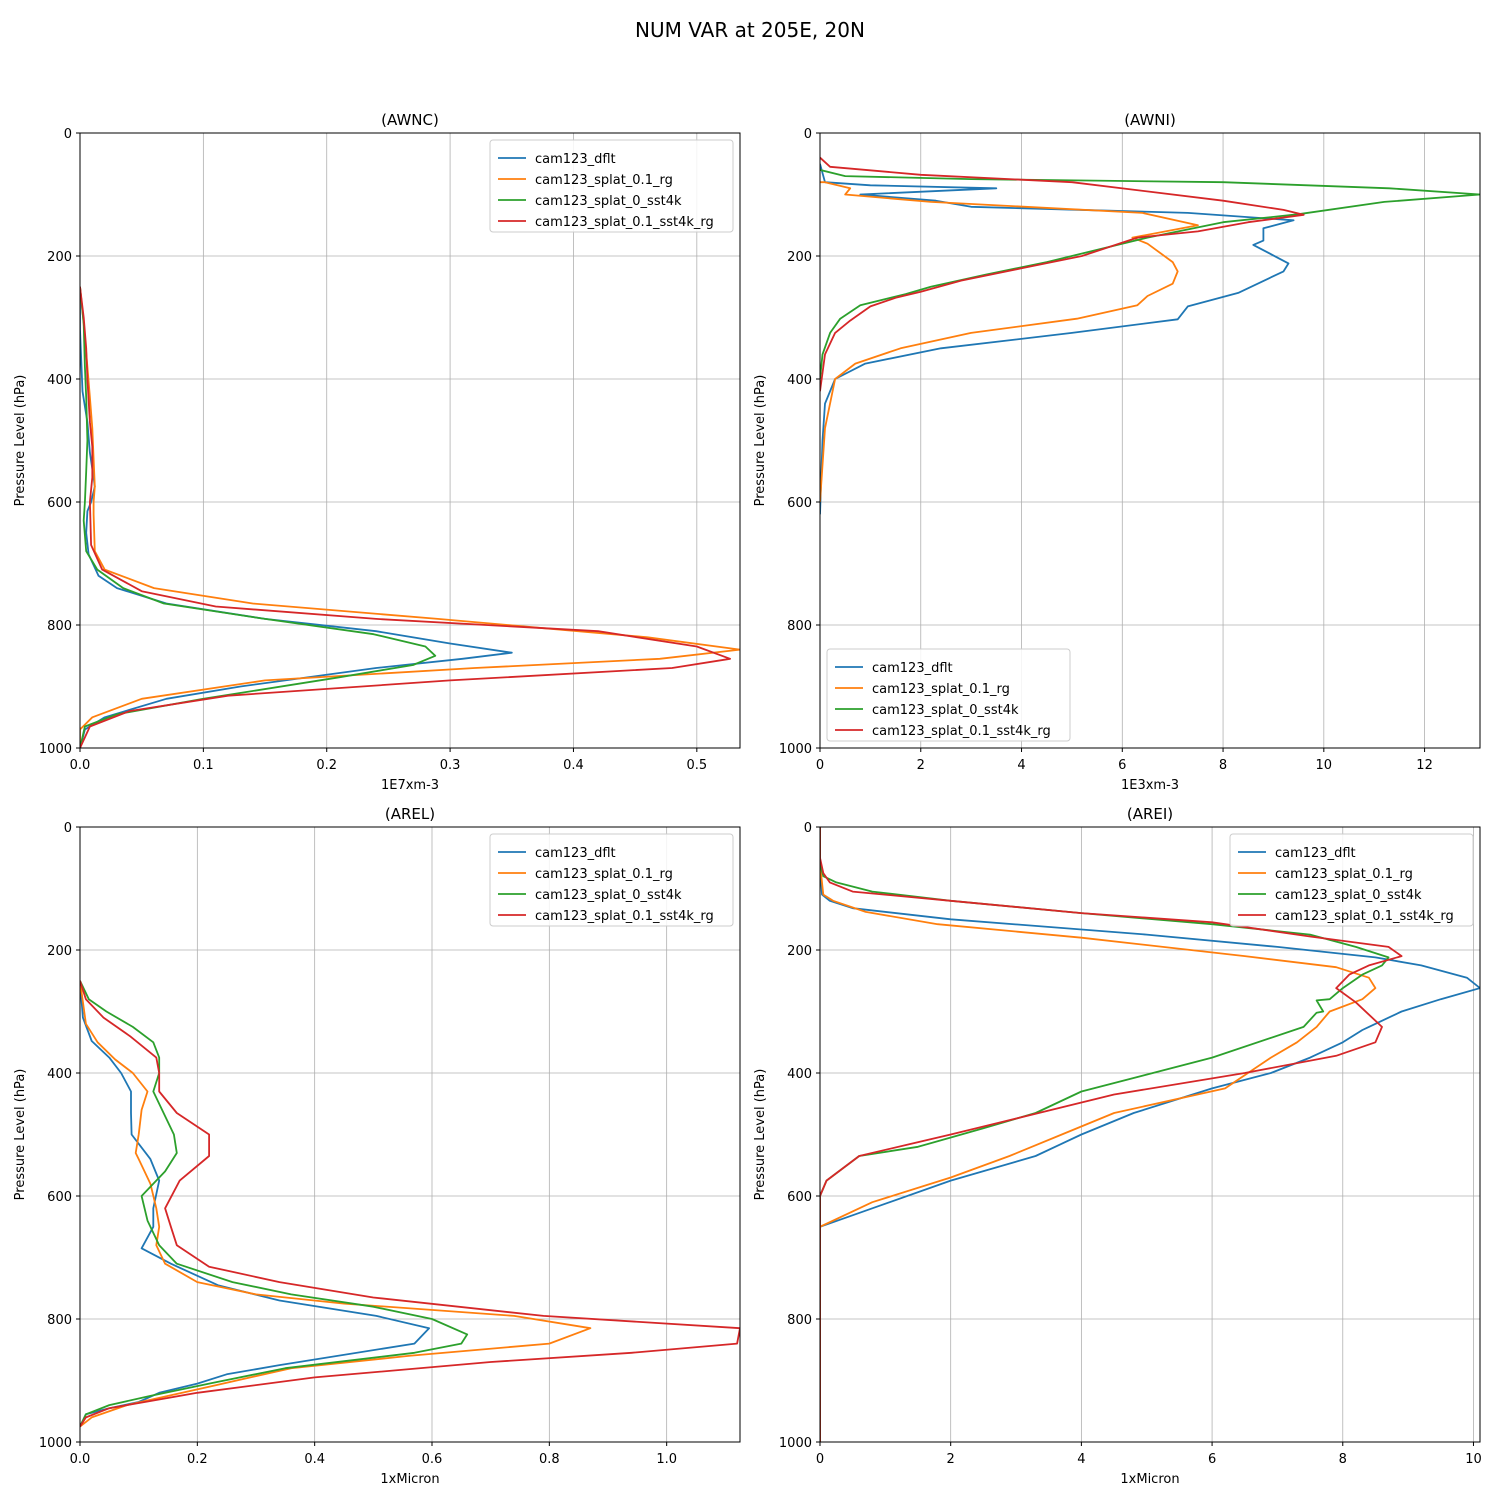 This screenshot has height=1500, width=1500. I want to click on x-tick-label: 1.0, so click(666, 1459).